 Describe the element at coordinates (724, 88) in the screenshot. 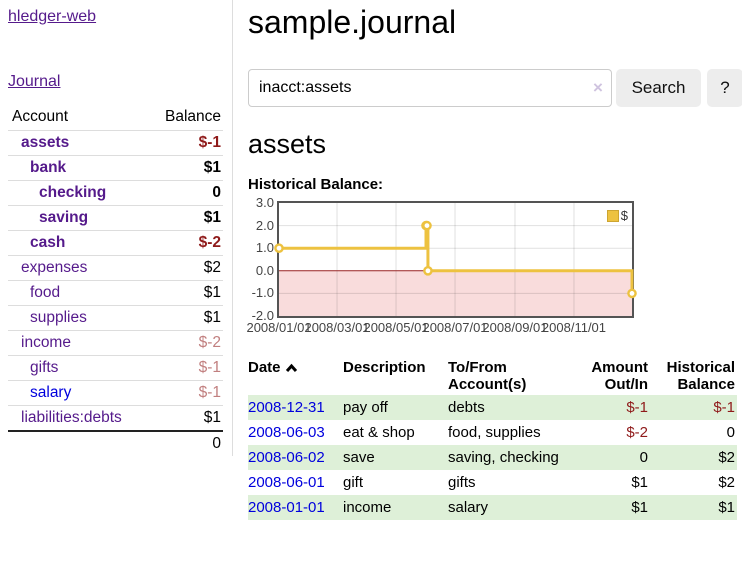

I see `help-button: ?` at that location.